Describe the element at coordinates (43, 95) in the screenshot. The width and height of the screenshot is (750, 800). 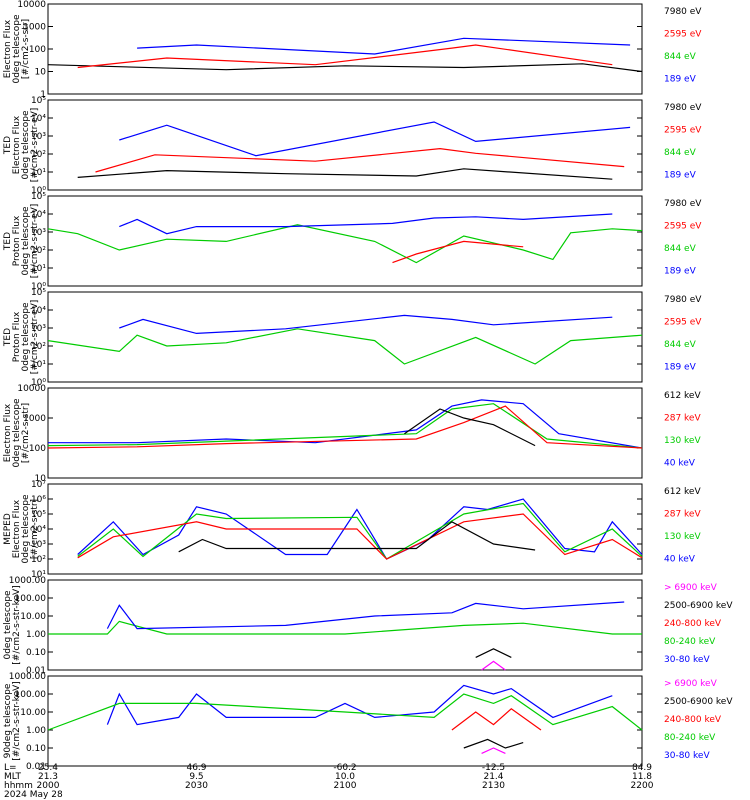
I see `y-tick-label: 1` at that location.